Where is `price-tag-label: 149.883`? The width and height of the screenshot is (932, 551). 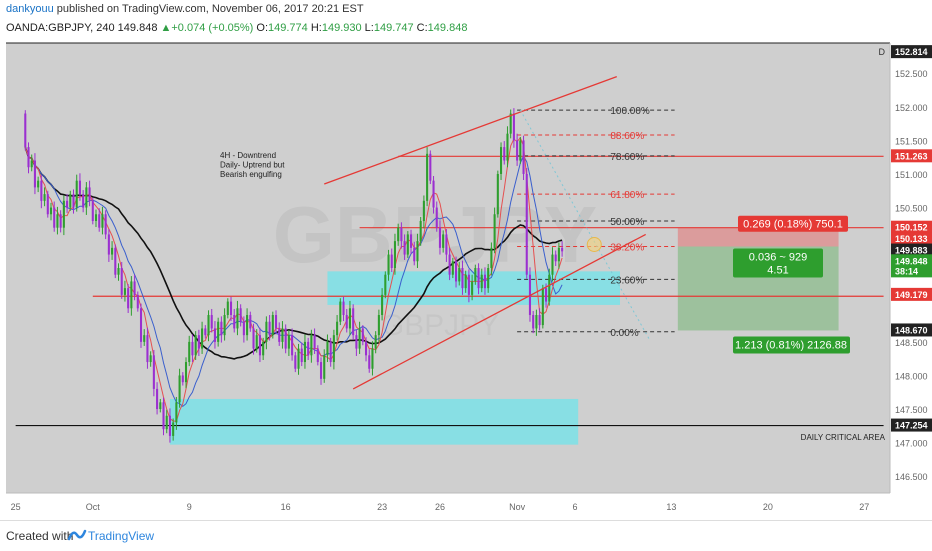 price-tag-label: 149.883 is located at coordinates (911, 251).